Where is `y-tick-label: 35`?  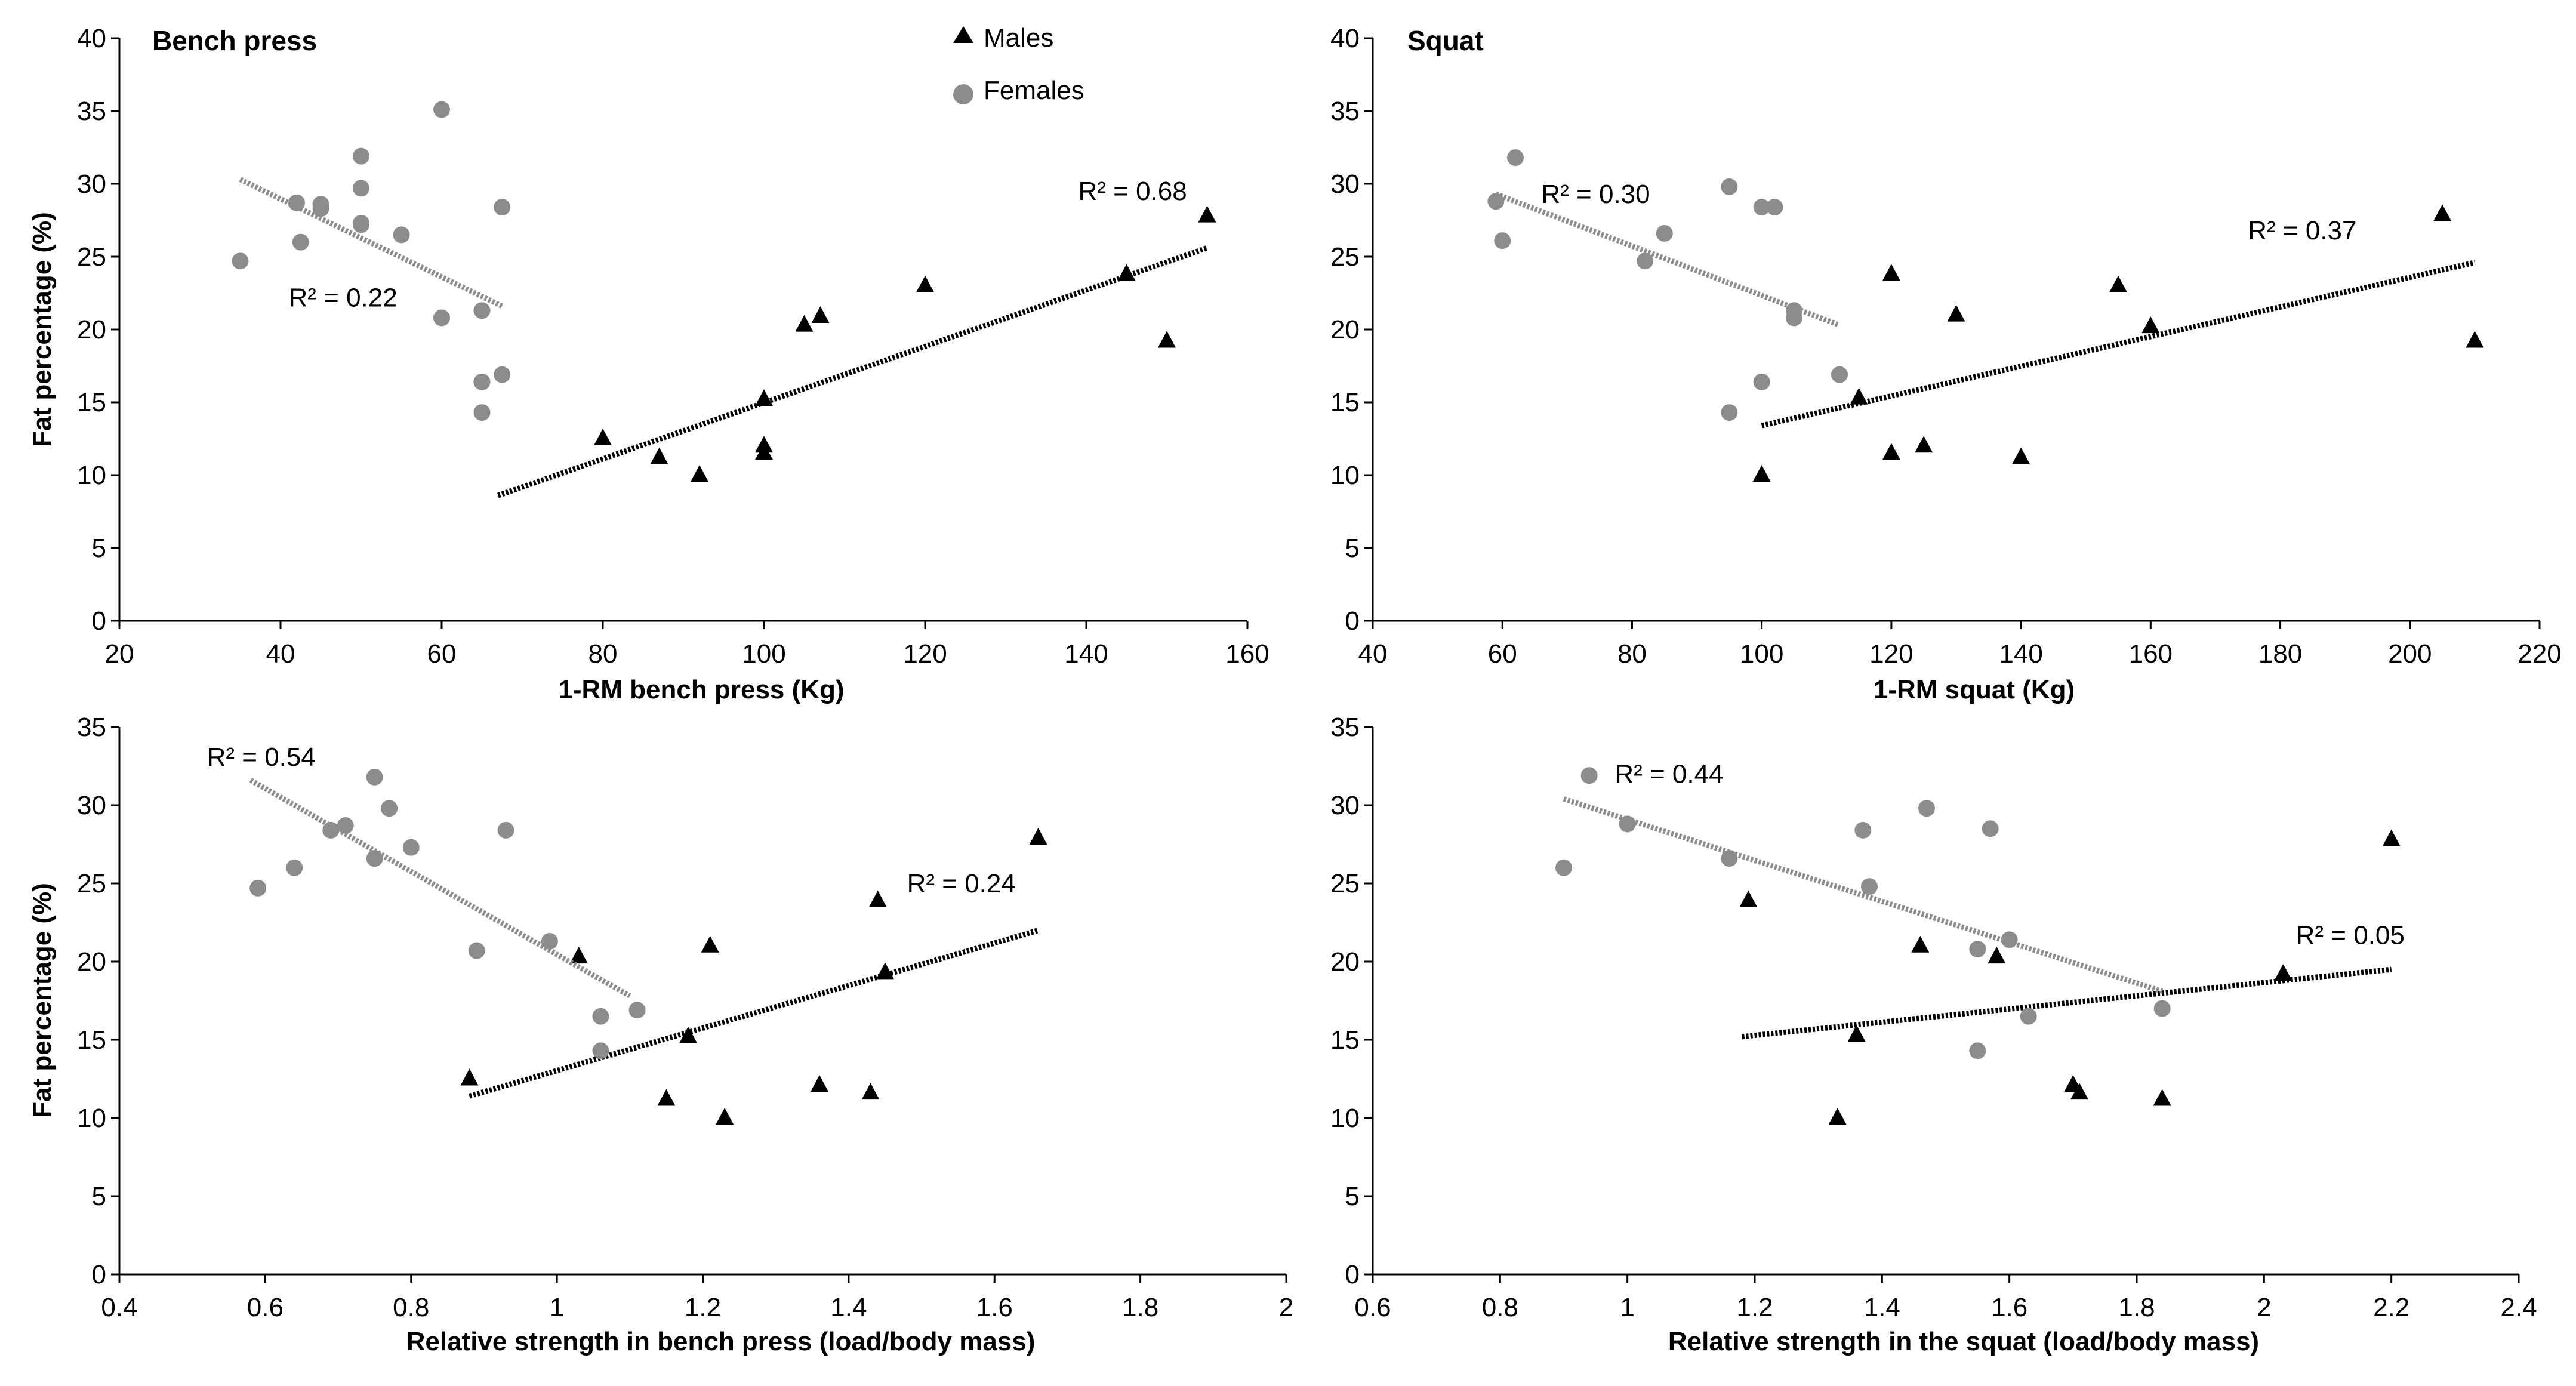
y-tick-label: 35 is located at coordinates (1345, 111).